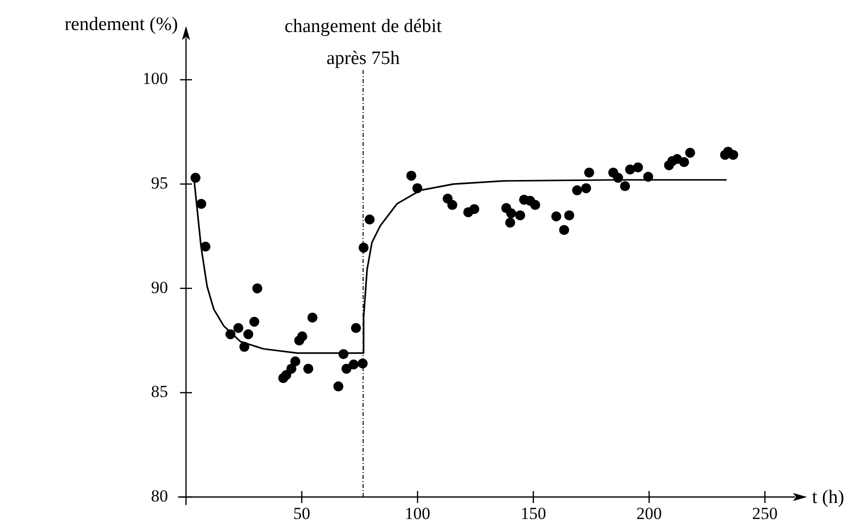 The height and width of the screenshot is (528, 860). I want to click on x-tick-label: 150, so click(533, 513).